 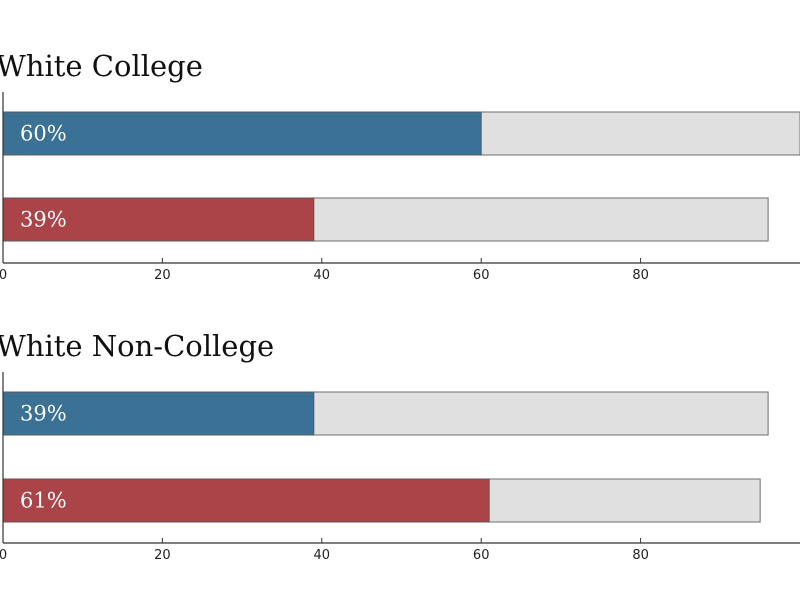 What do you see at coordinates (137, 346) in the screenshot?
I see `panel-title: White Non-College` at bounding box center [137, 346].